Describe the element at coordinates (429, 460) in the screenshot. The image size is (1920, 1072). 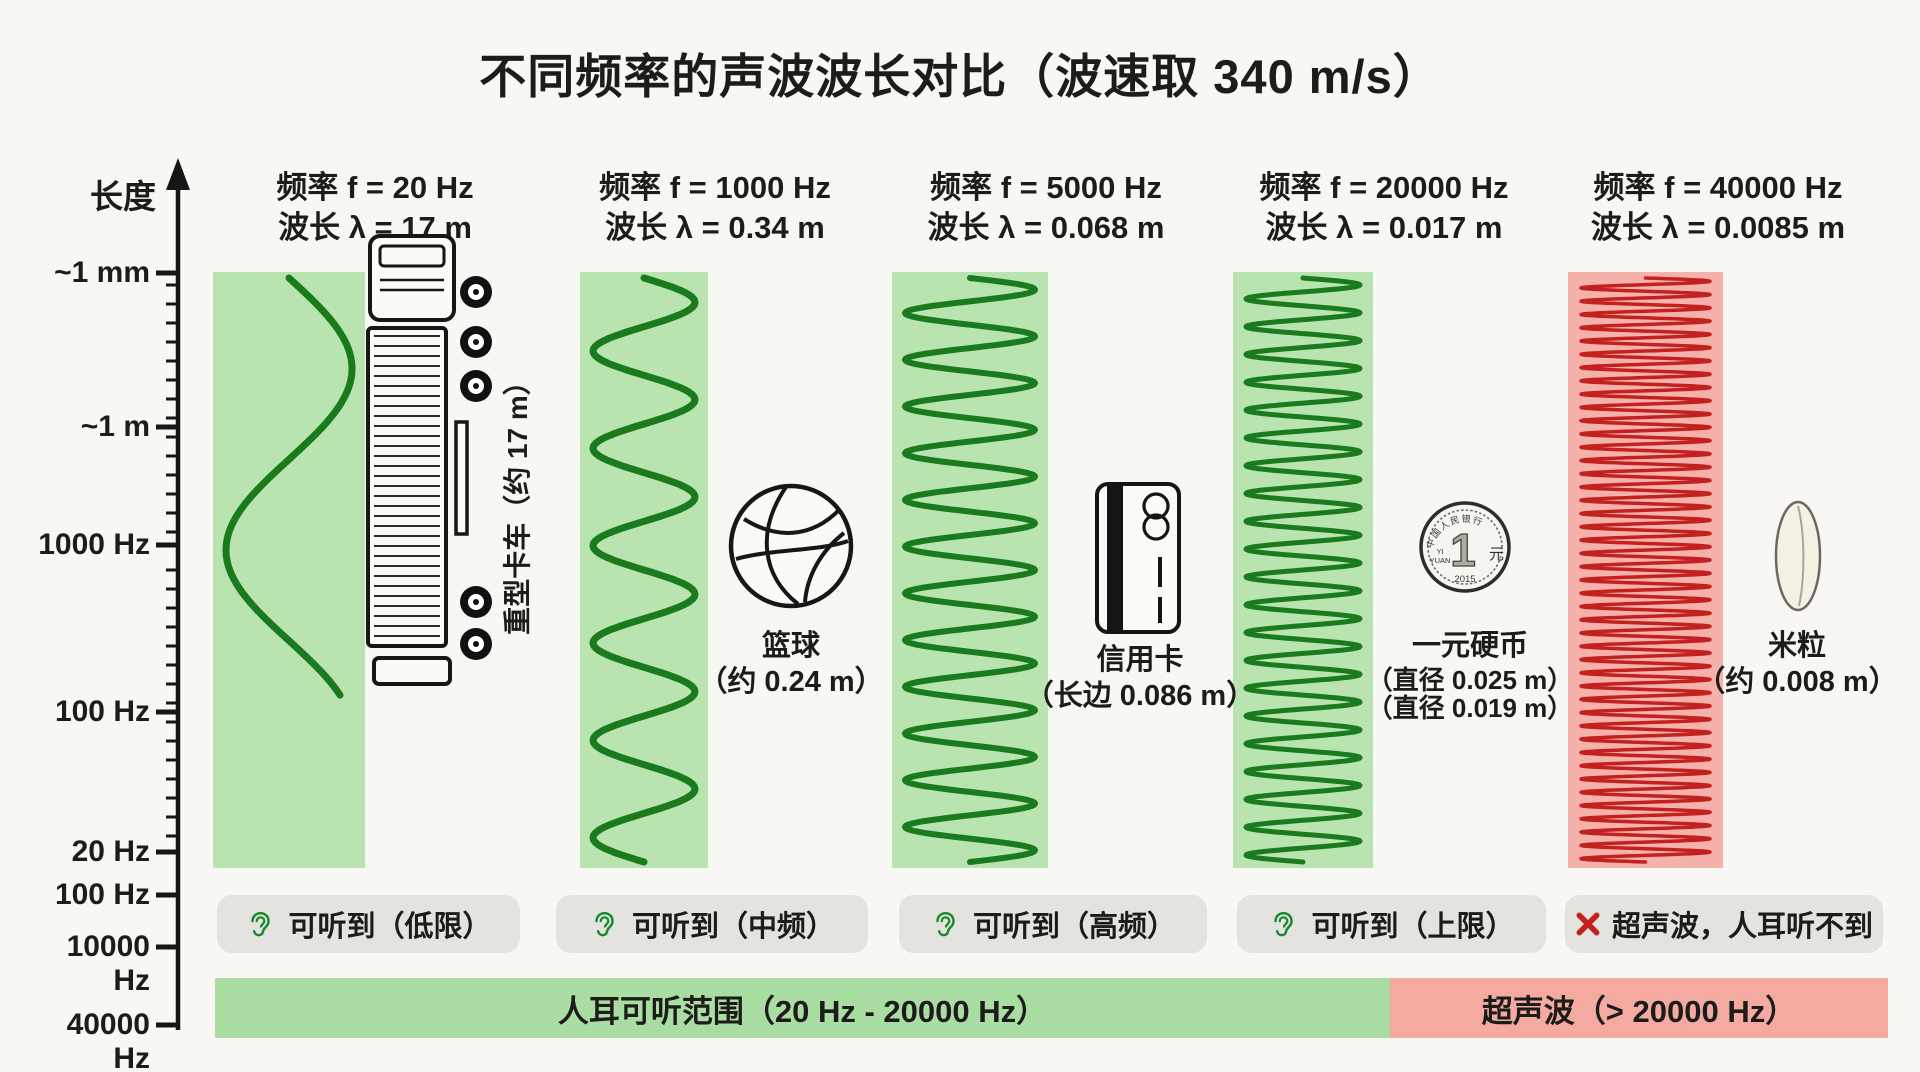
I see `truck-icon` at that location.